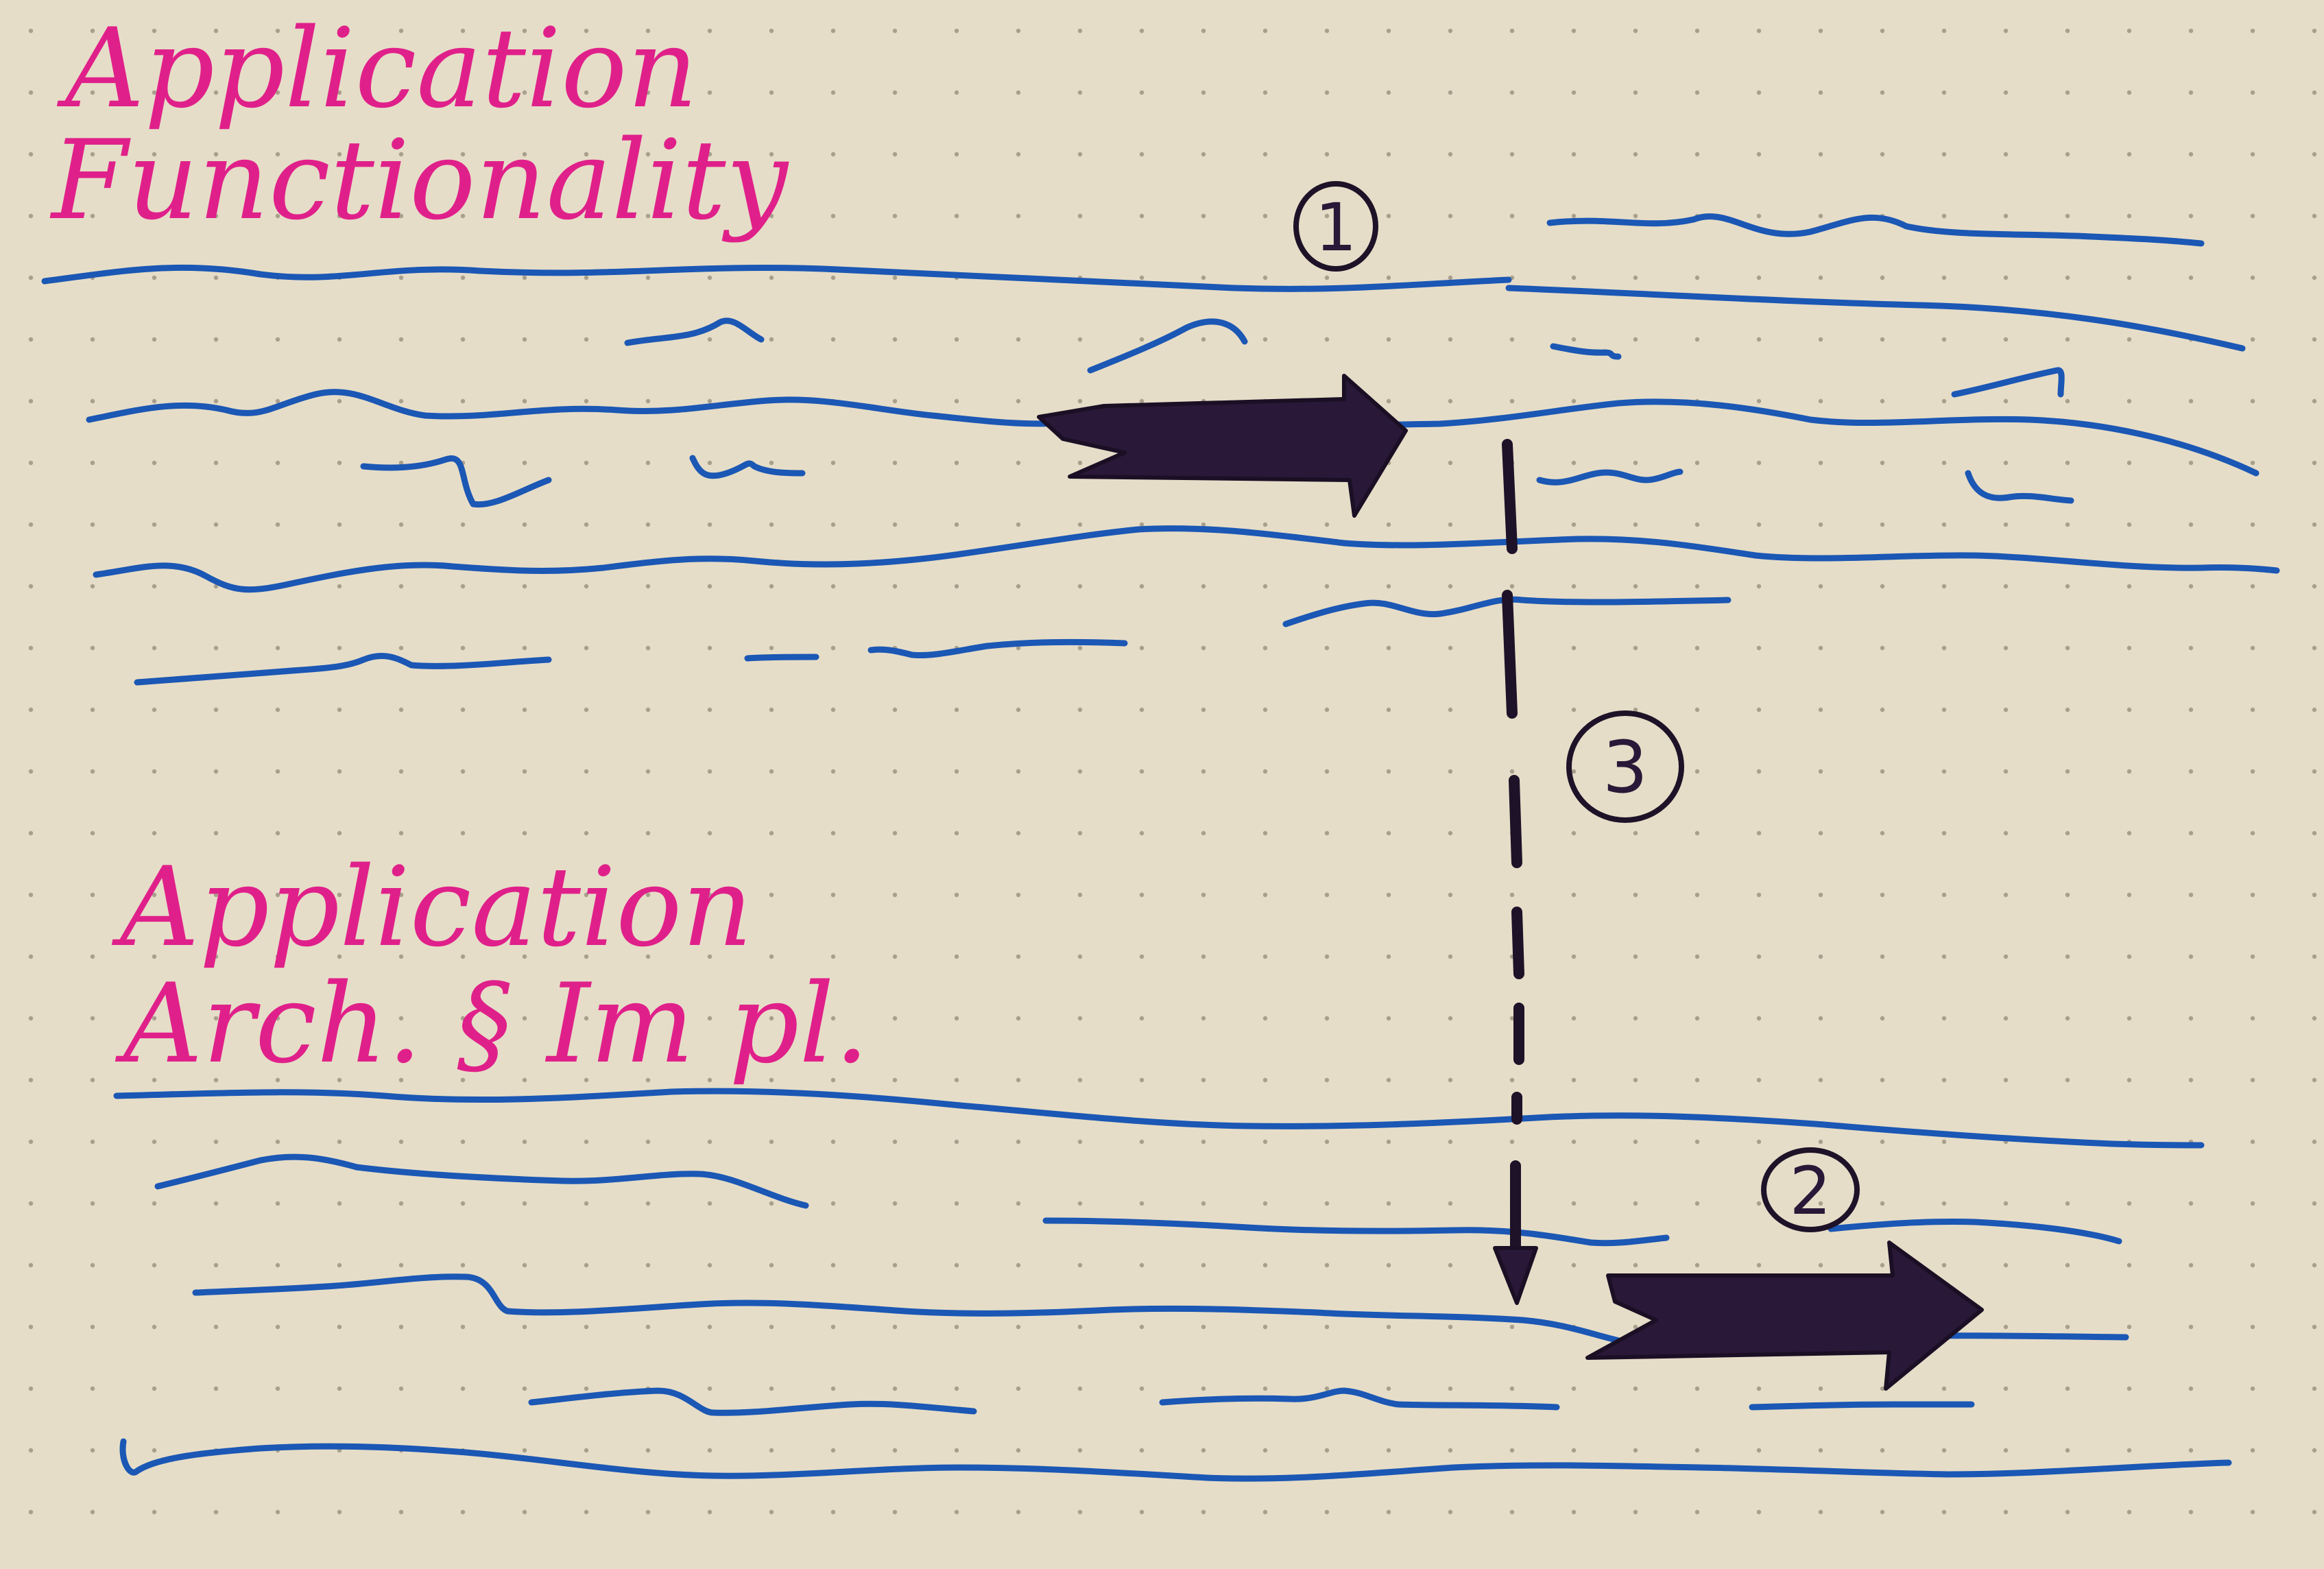 This screenshot has width=2324, height=1569. Describe the element at coordinates (1785, 1316) in the screenshot. I see `horizontal-arrow-bottom` at that location.